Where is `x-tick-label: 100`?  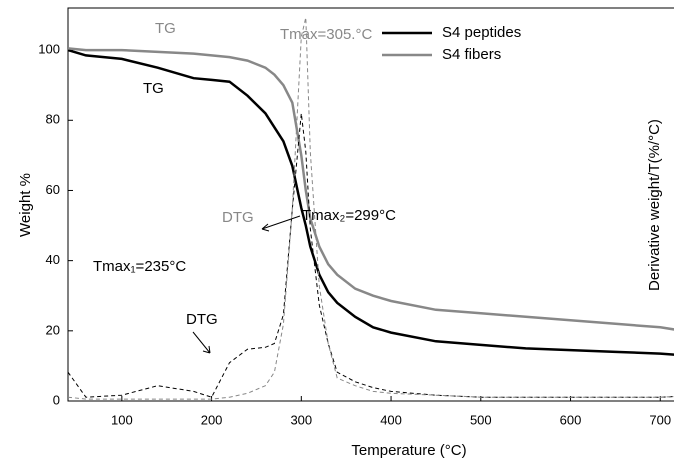 x-tick-label: 100 is located at coordinates (122, 419).